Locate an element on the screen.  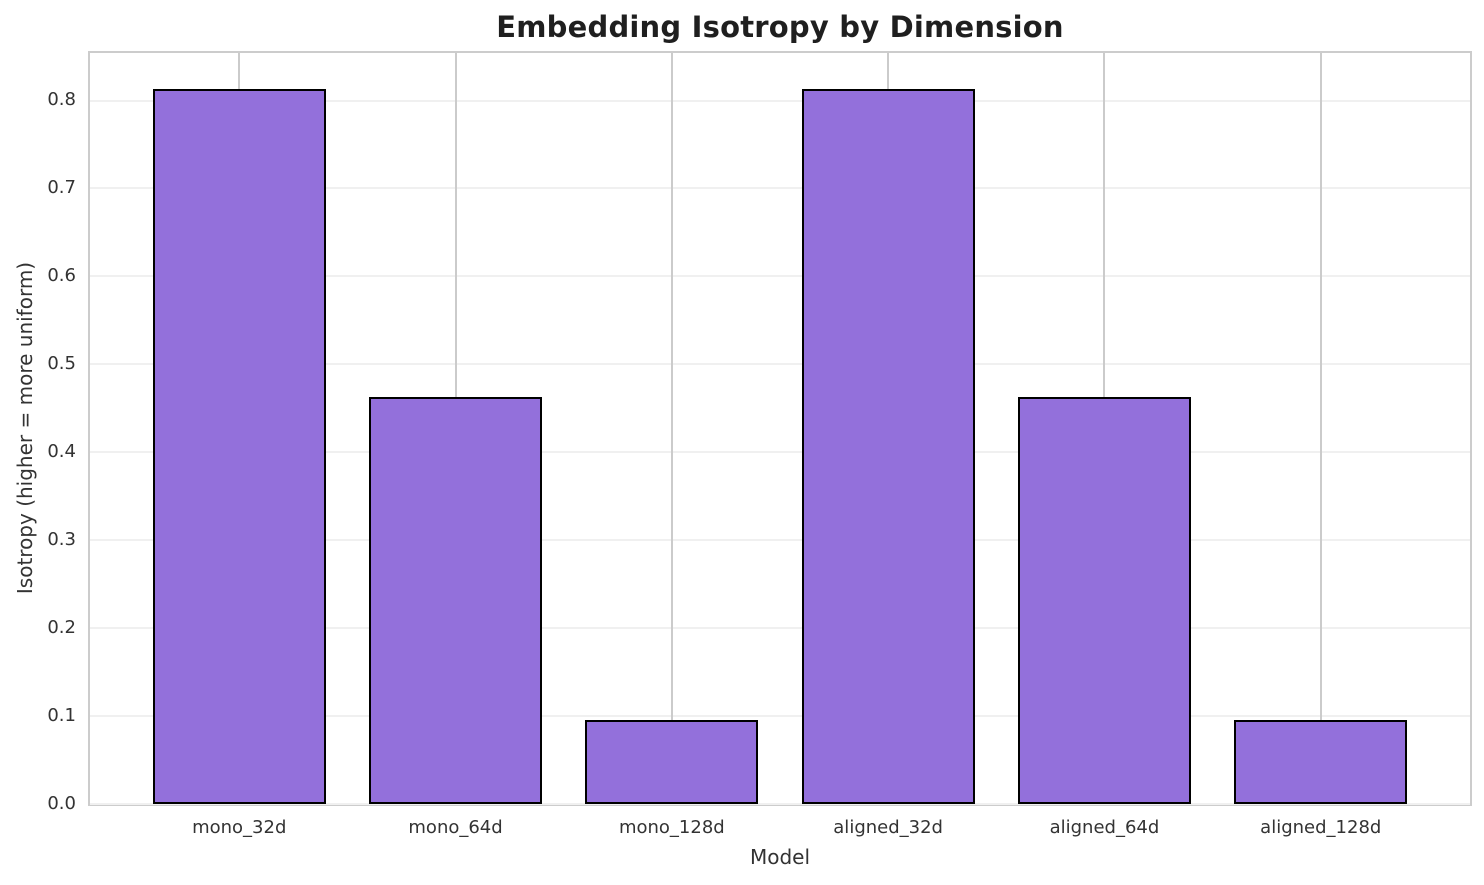
x-tick-label: mono_128d is located at coordinates (671, 827).